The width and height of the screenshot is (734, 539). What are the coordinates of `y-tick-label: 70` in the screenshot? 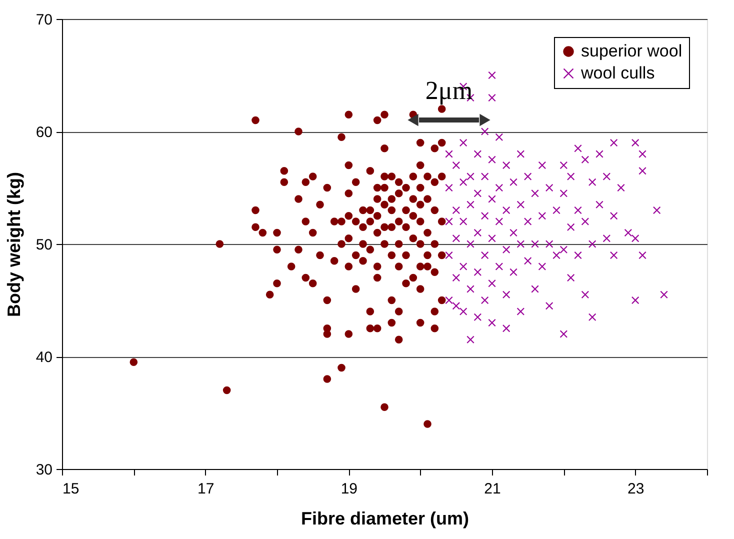 It's located at (44, 20).